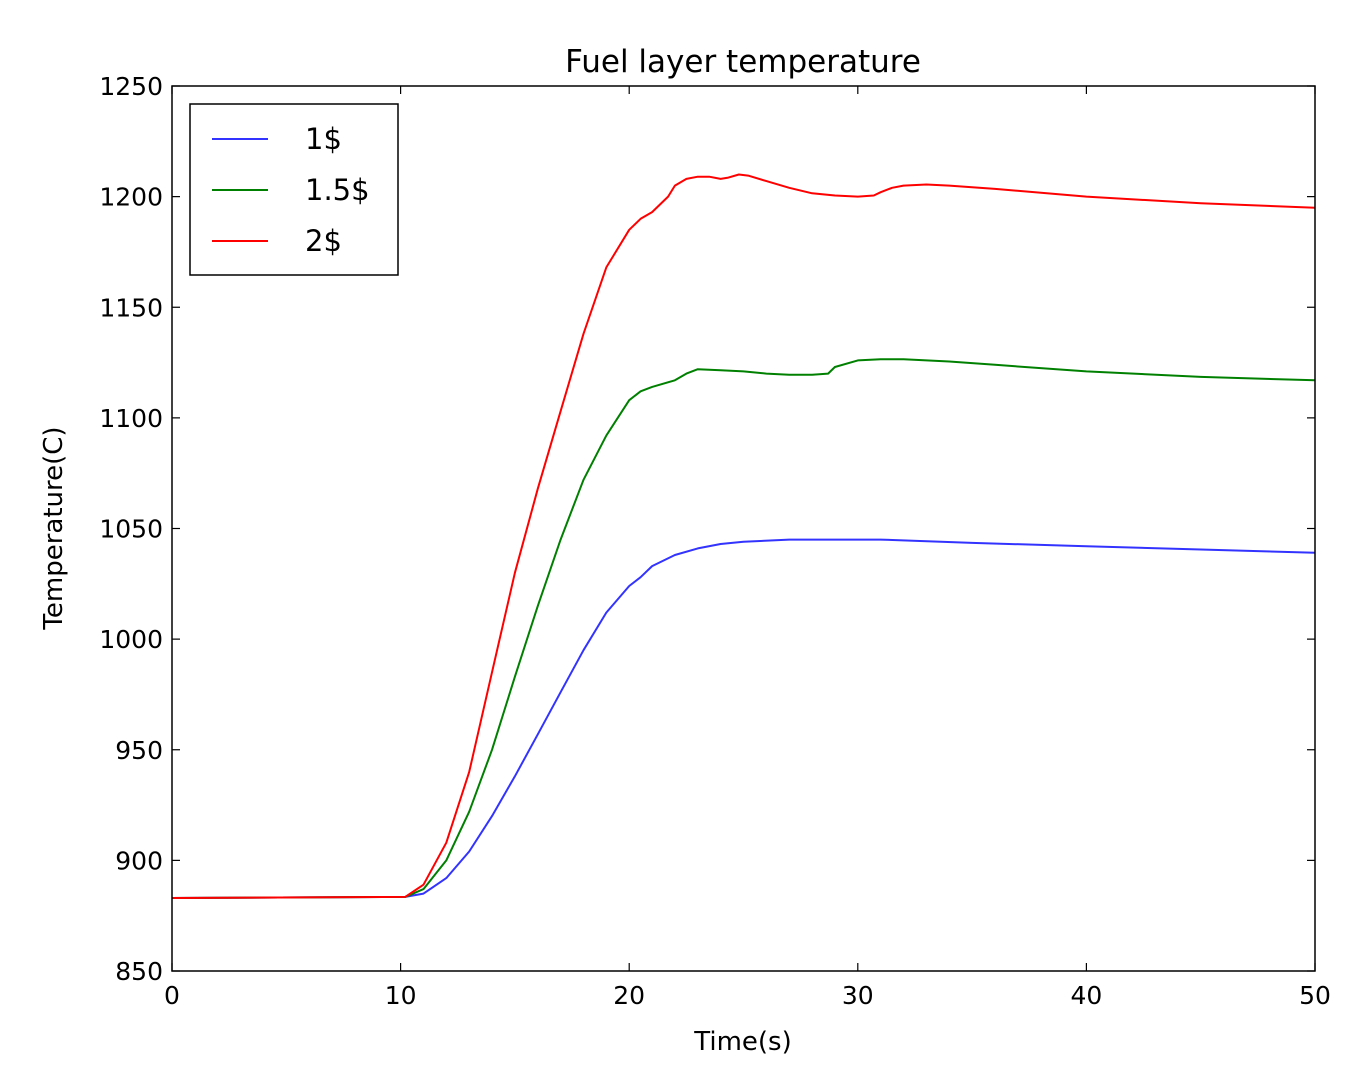  I want to click on x-tick-label: 0, so click(172, 995).